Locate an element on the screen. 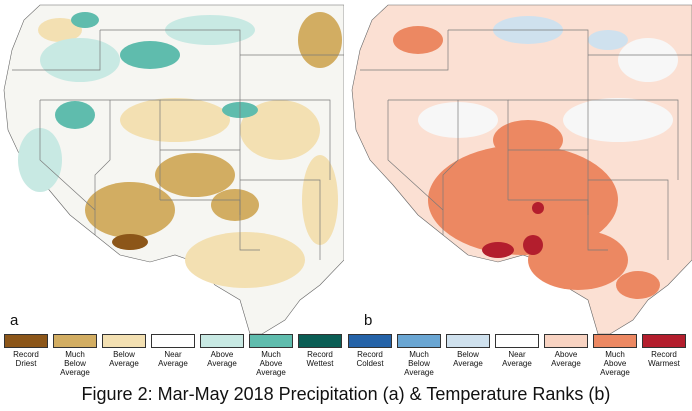  panel-label-b: b is located at coordinates (368, 320).